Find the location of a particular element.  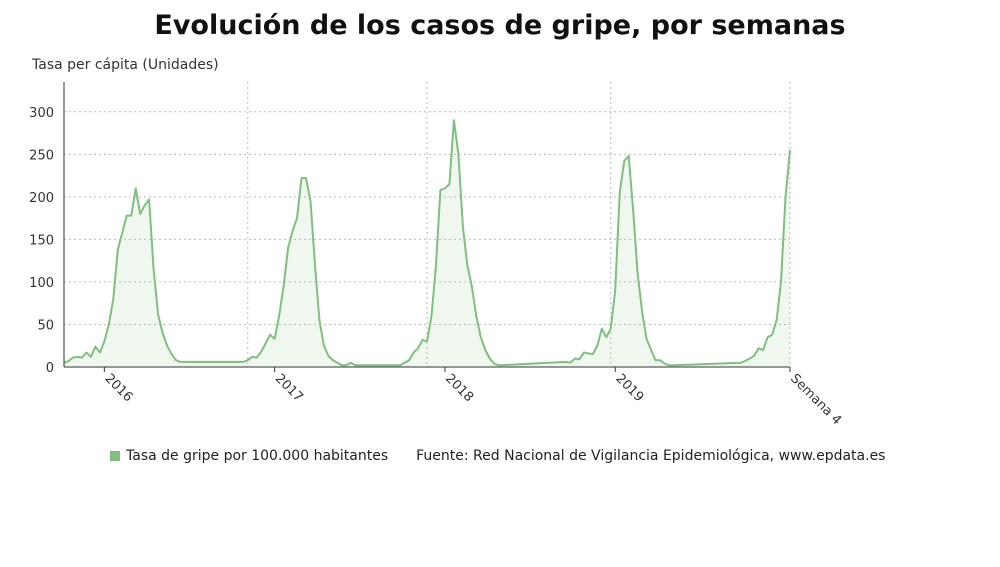

y-tick-labels: 0 50 100 150 200 250 300 is located at coordinates (41, 241).